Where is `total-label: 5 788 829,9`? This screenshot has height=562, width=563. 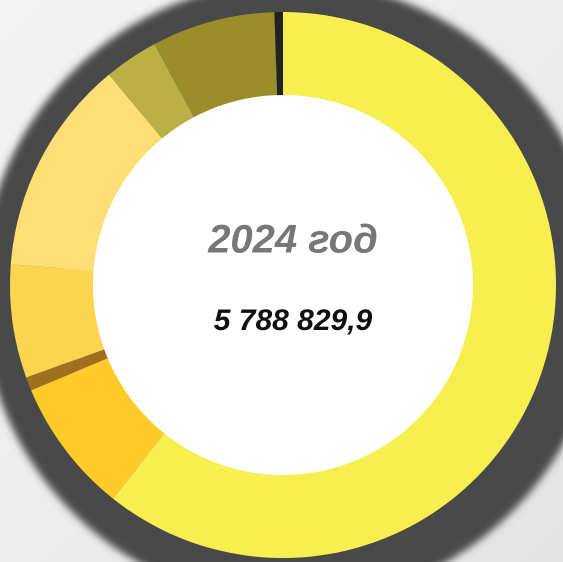
total-label: 5 788 829,9 is located at coordinates (293, 320).